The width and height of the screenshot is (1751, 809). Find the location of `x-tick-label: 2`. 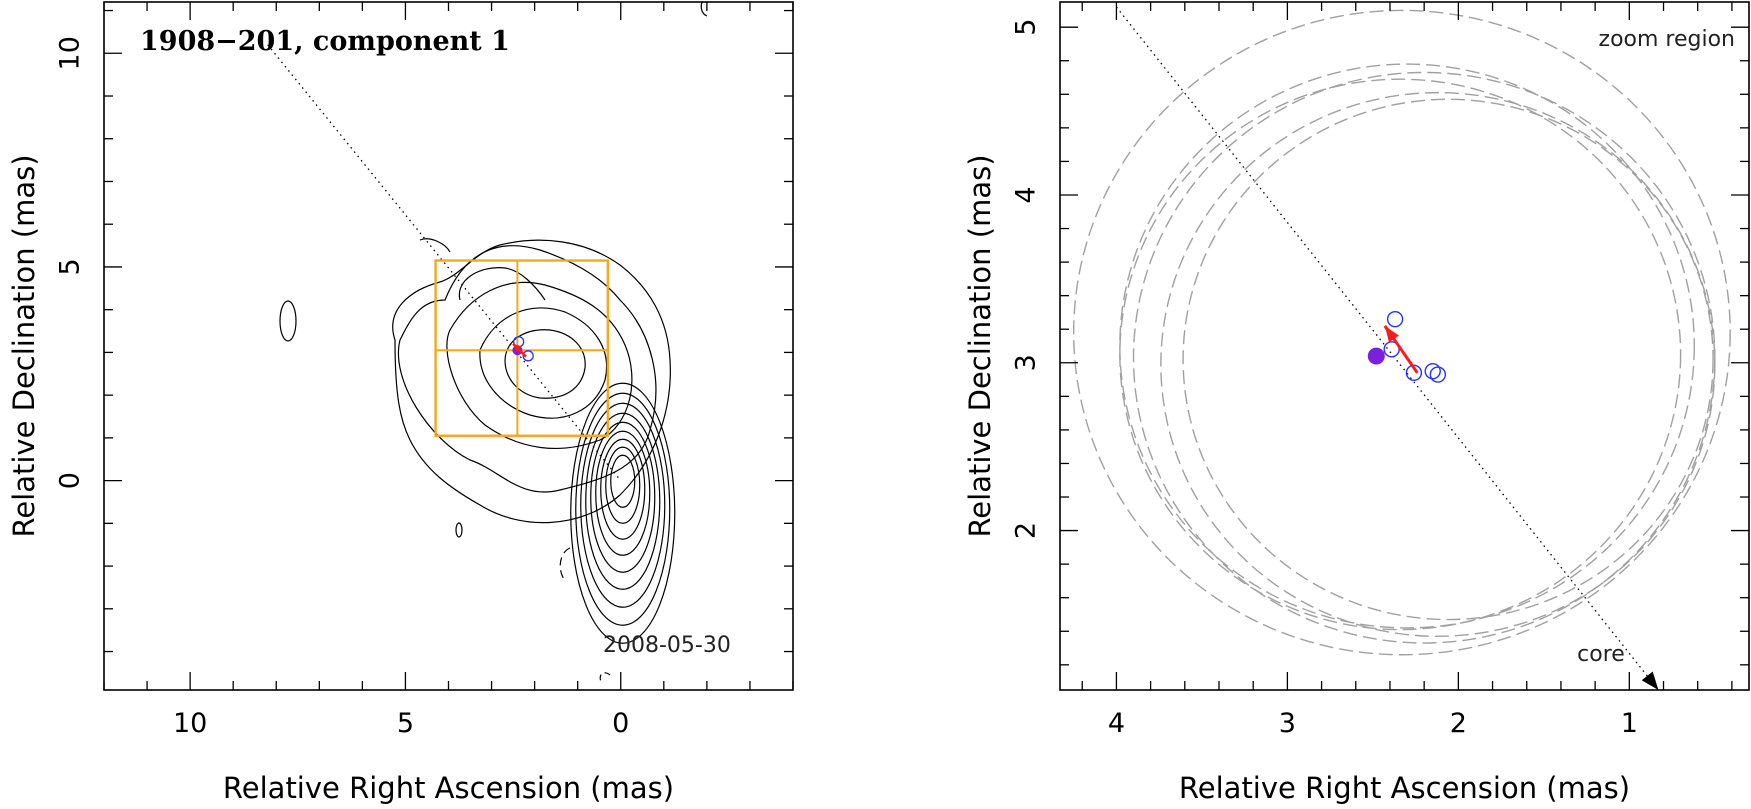

x-tick-label: 2 is located at coordinates (1458, 723).